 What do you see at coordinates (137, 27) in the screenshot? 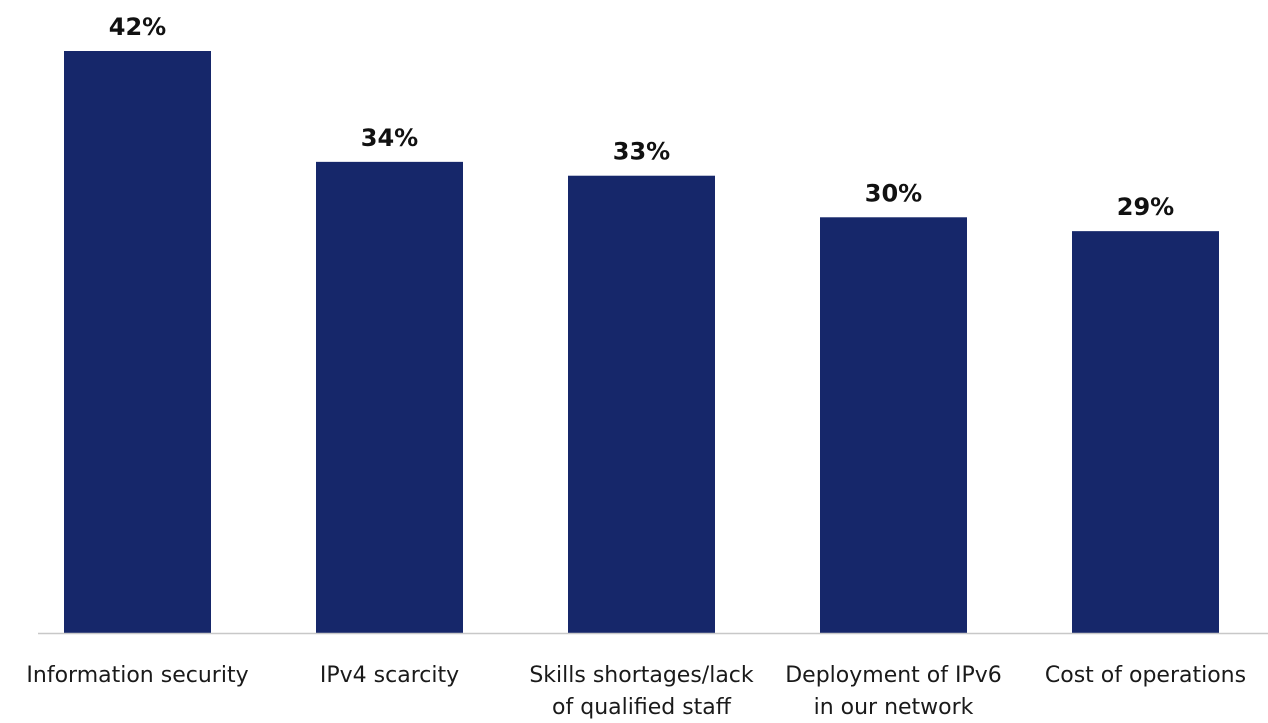
I see `value-label-0: 42%` at bounding box center [137, 27].